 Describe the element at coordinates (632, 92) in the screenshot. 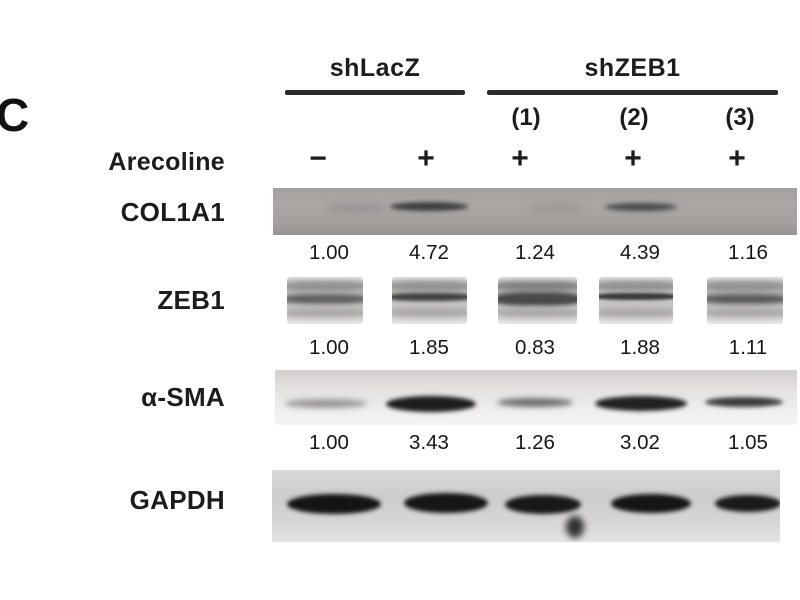

I see `group-underline-shzeb1` at that location.